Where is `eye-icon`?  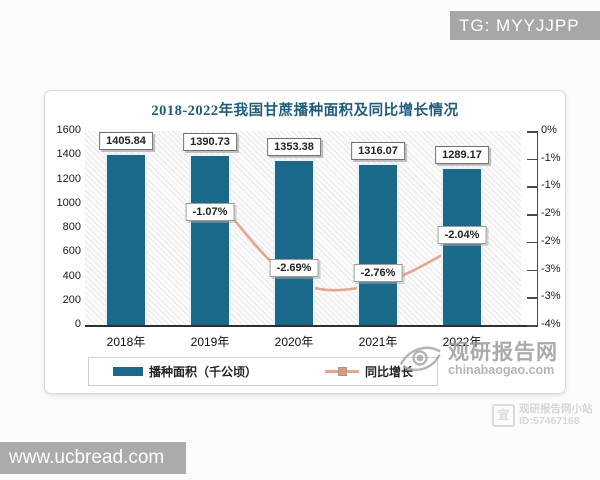
eye-icon is located at coordinates (420, 358).